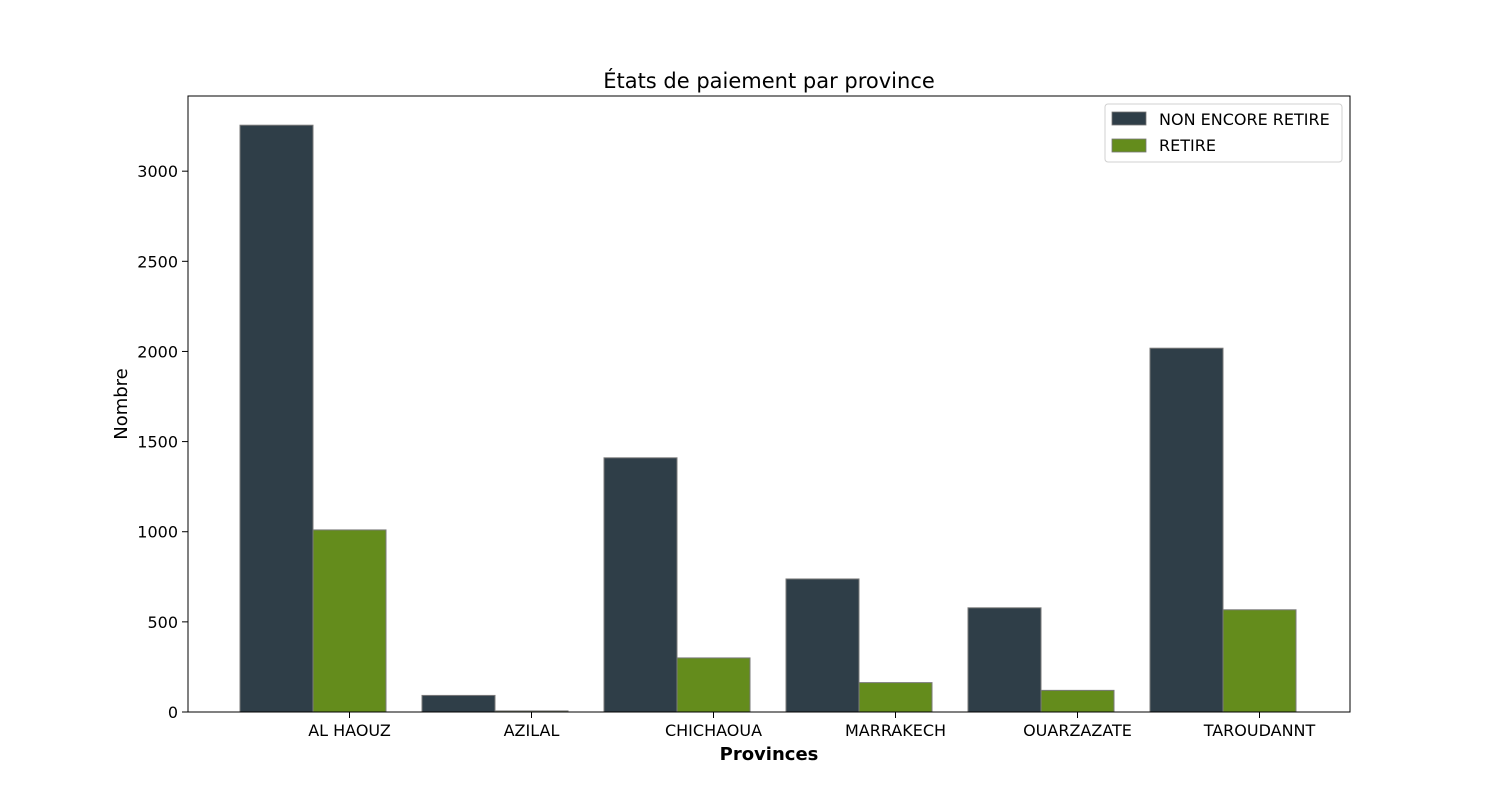 This screenshot has width=1500, height=800. I want to click on y-tick-label: 1500, so click(157, 442).